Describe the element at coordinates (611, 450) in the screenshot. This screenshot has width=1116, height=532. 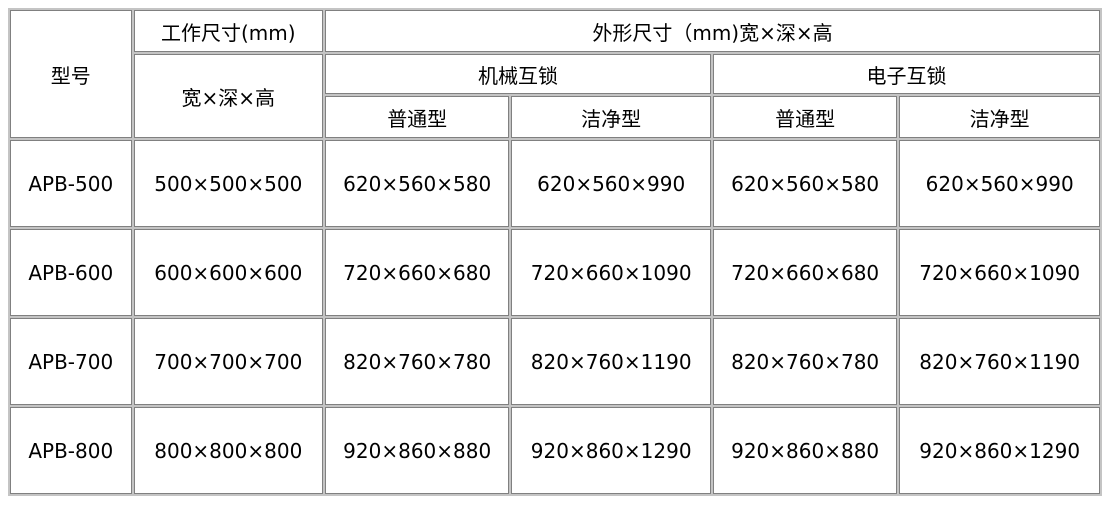
I see `cell-mech-clean: 920×860×1290` at that location.